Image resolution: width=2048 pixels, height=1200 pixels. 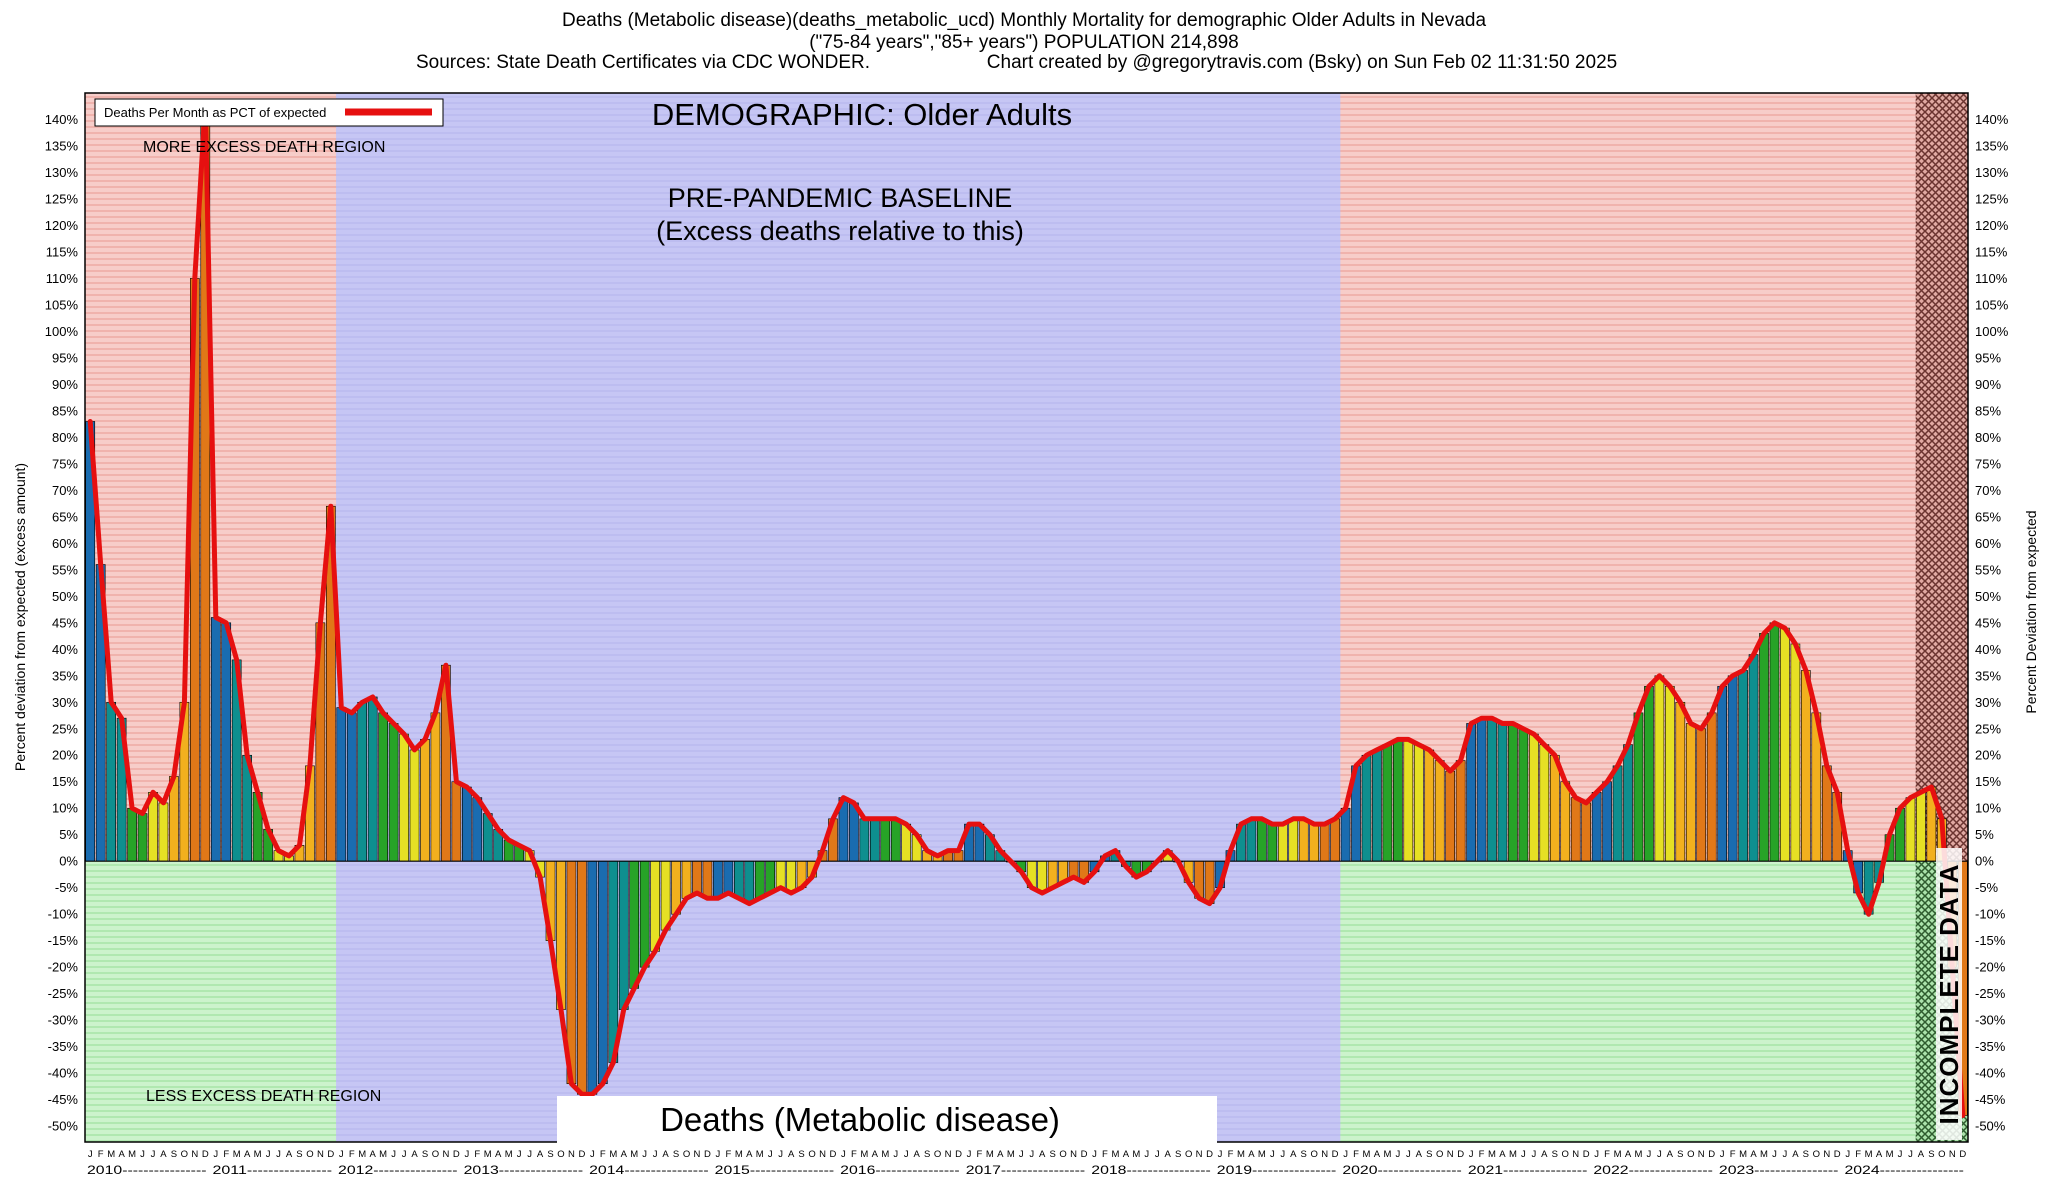 I want to click on demographic-label: DEMOGRAPHIC: Older Adults, so click(x=862, y=114).